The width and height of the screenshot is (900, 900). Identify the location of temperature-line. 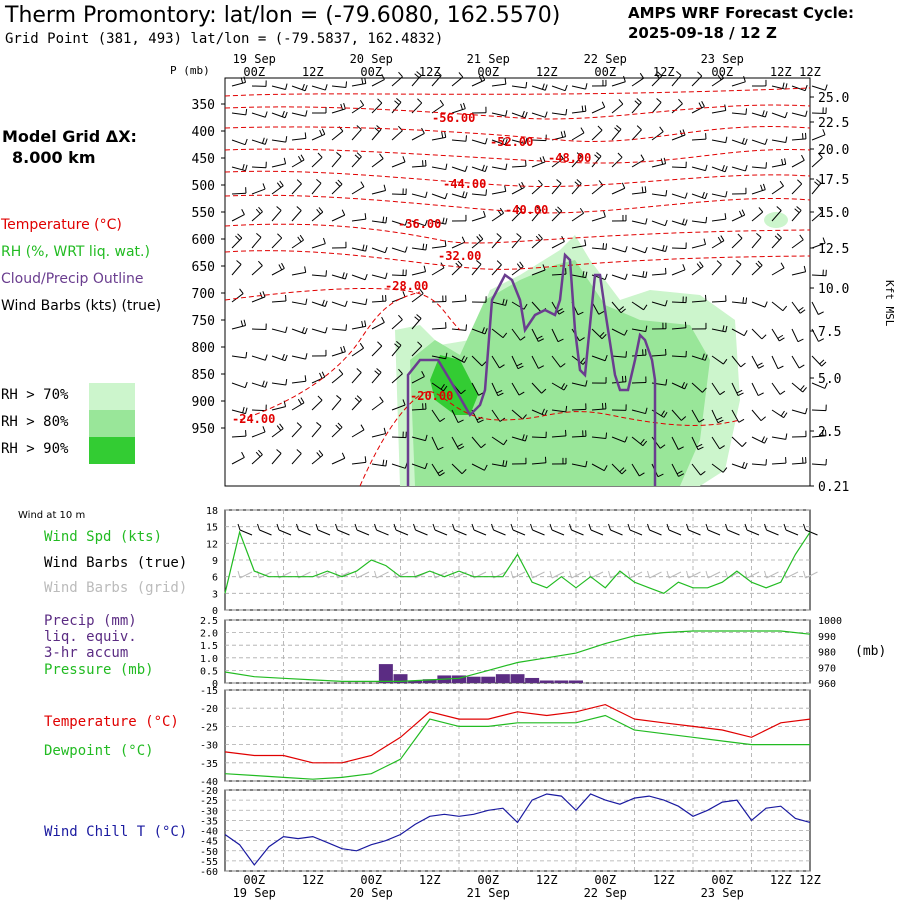
(517, 733).